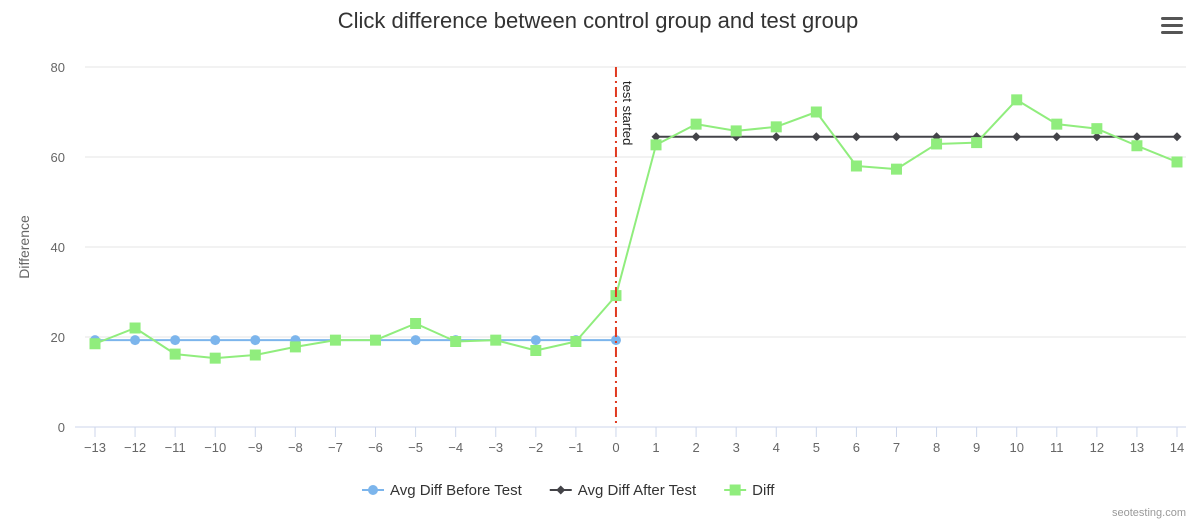 This screenshot has width=1200, height=521. Describe the element at coordinates (58, 247) in the screenshot. I see `y-axis-ticks: 0 20 40 60 80` at that location.